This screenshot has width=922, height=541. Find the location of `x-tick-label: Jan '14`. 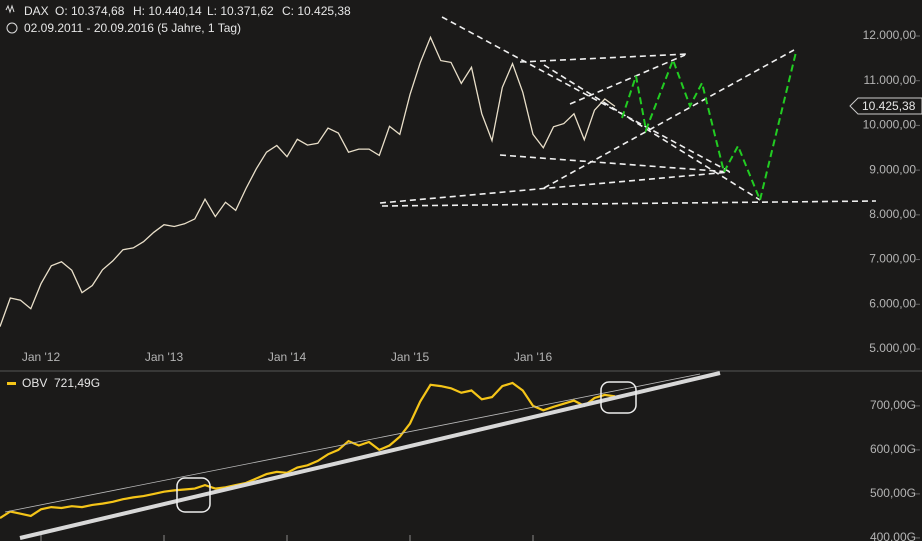

x-tick-label: Jan '14 is located at coordinates (287, 357).